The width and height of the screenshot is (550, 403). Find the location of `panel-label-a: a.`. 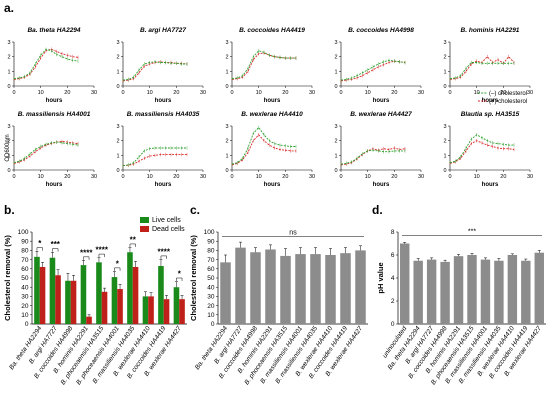

panel-label-a: a. is located at coordinates (9, 8).